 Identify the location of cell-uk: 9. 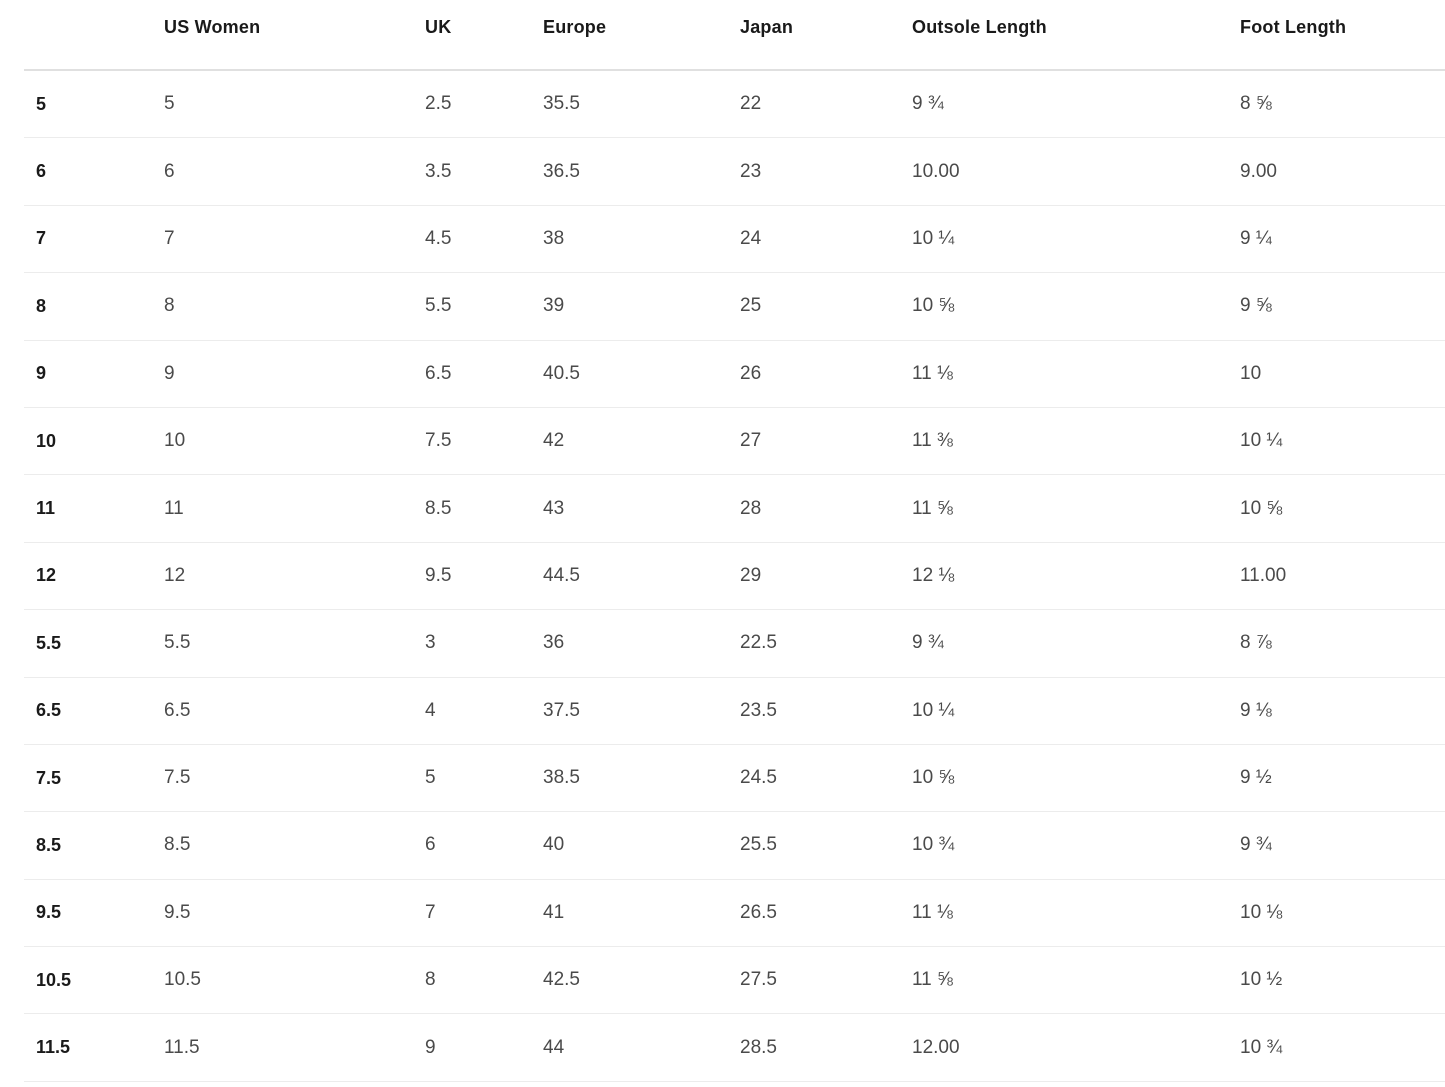
(430, 1047).